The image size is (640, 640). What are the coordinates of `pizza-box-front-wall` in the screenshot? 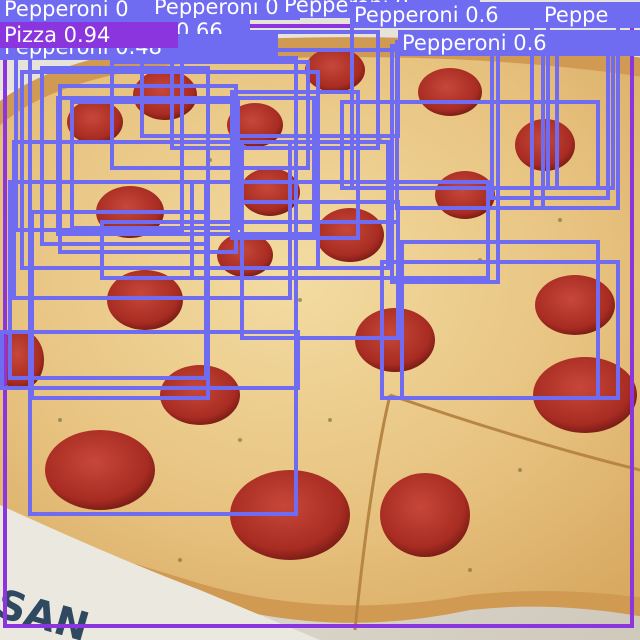 It's located at (160, 572).